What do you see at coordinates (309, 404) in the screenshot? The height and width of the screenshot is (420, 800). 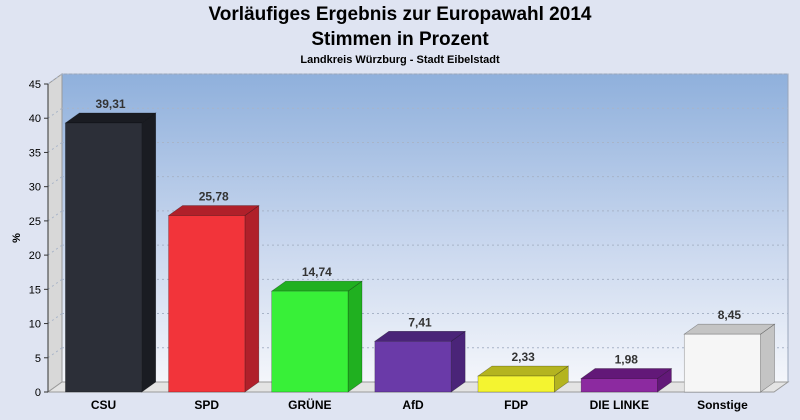 I see `x-tick-label: GRÜNE` at bounding box center [309, 404].